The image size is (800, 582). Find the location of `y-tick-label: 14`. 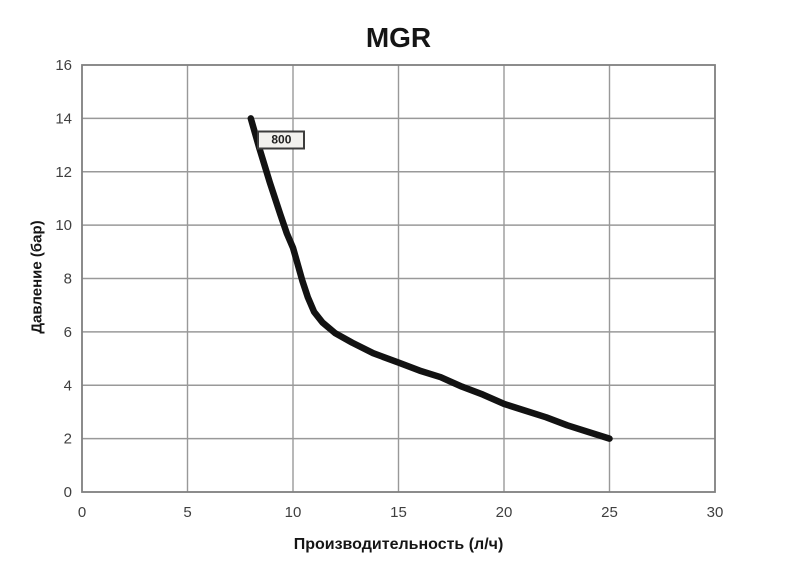

y-tick-label: 14 is located at coordinates (63, 118).